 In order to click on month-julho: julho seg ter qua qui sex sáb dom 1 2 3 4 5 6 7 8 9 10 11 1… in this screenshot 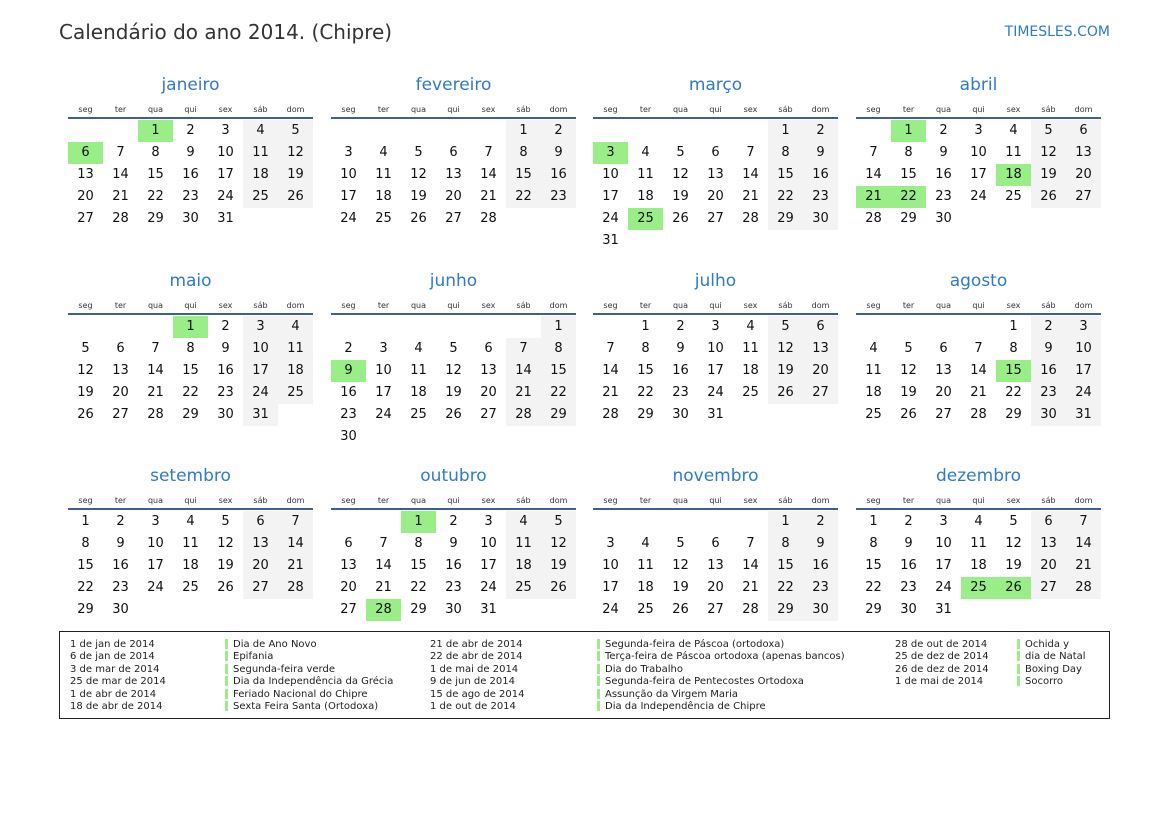, I will do `click(715, 347)`.